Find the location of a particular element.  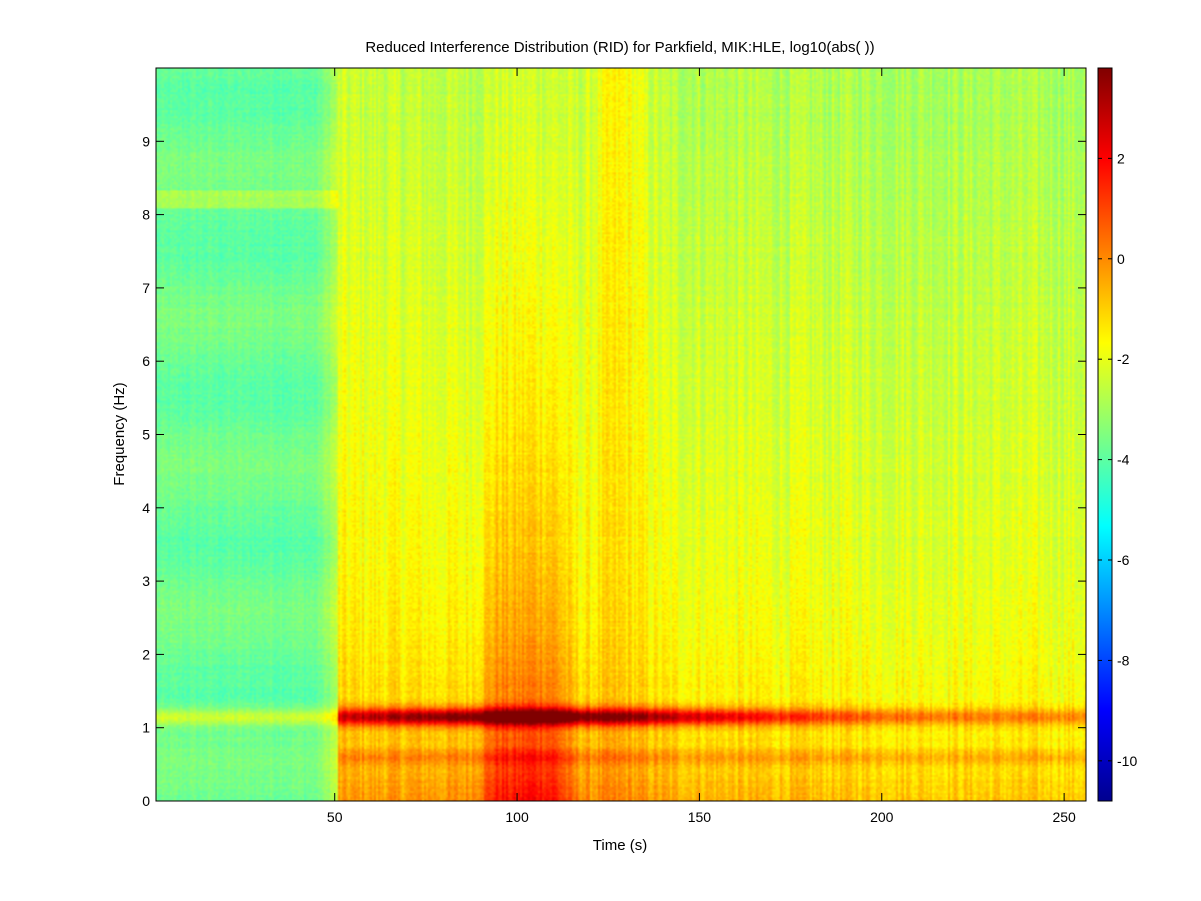

colorbar-tick-label: -4 is located at coordinates (1123, 460).